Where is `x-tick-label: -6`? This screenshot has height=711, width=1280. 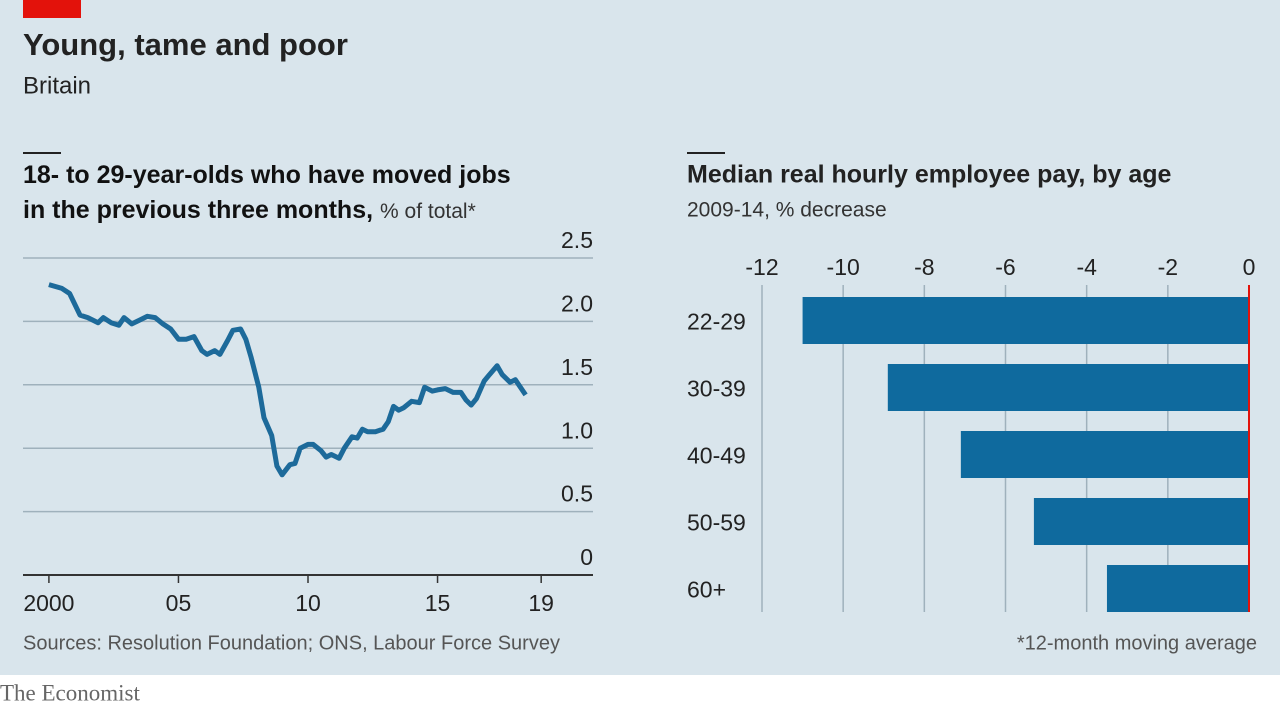
x-tick-label: -6 is located at coordinates (1005, 267).